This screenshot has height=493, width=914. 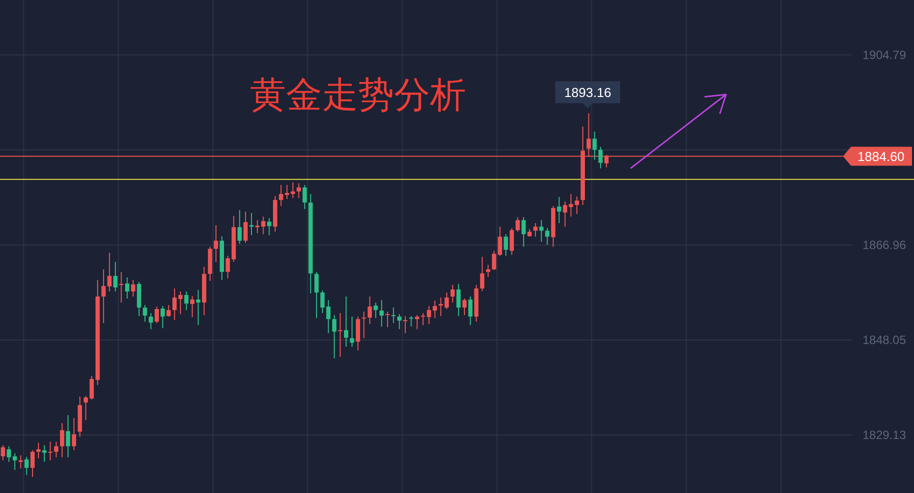 I want to click on y-tick-label: 1848.05, so click(x=884, y=339).